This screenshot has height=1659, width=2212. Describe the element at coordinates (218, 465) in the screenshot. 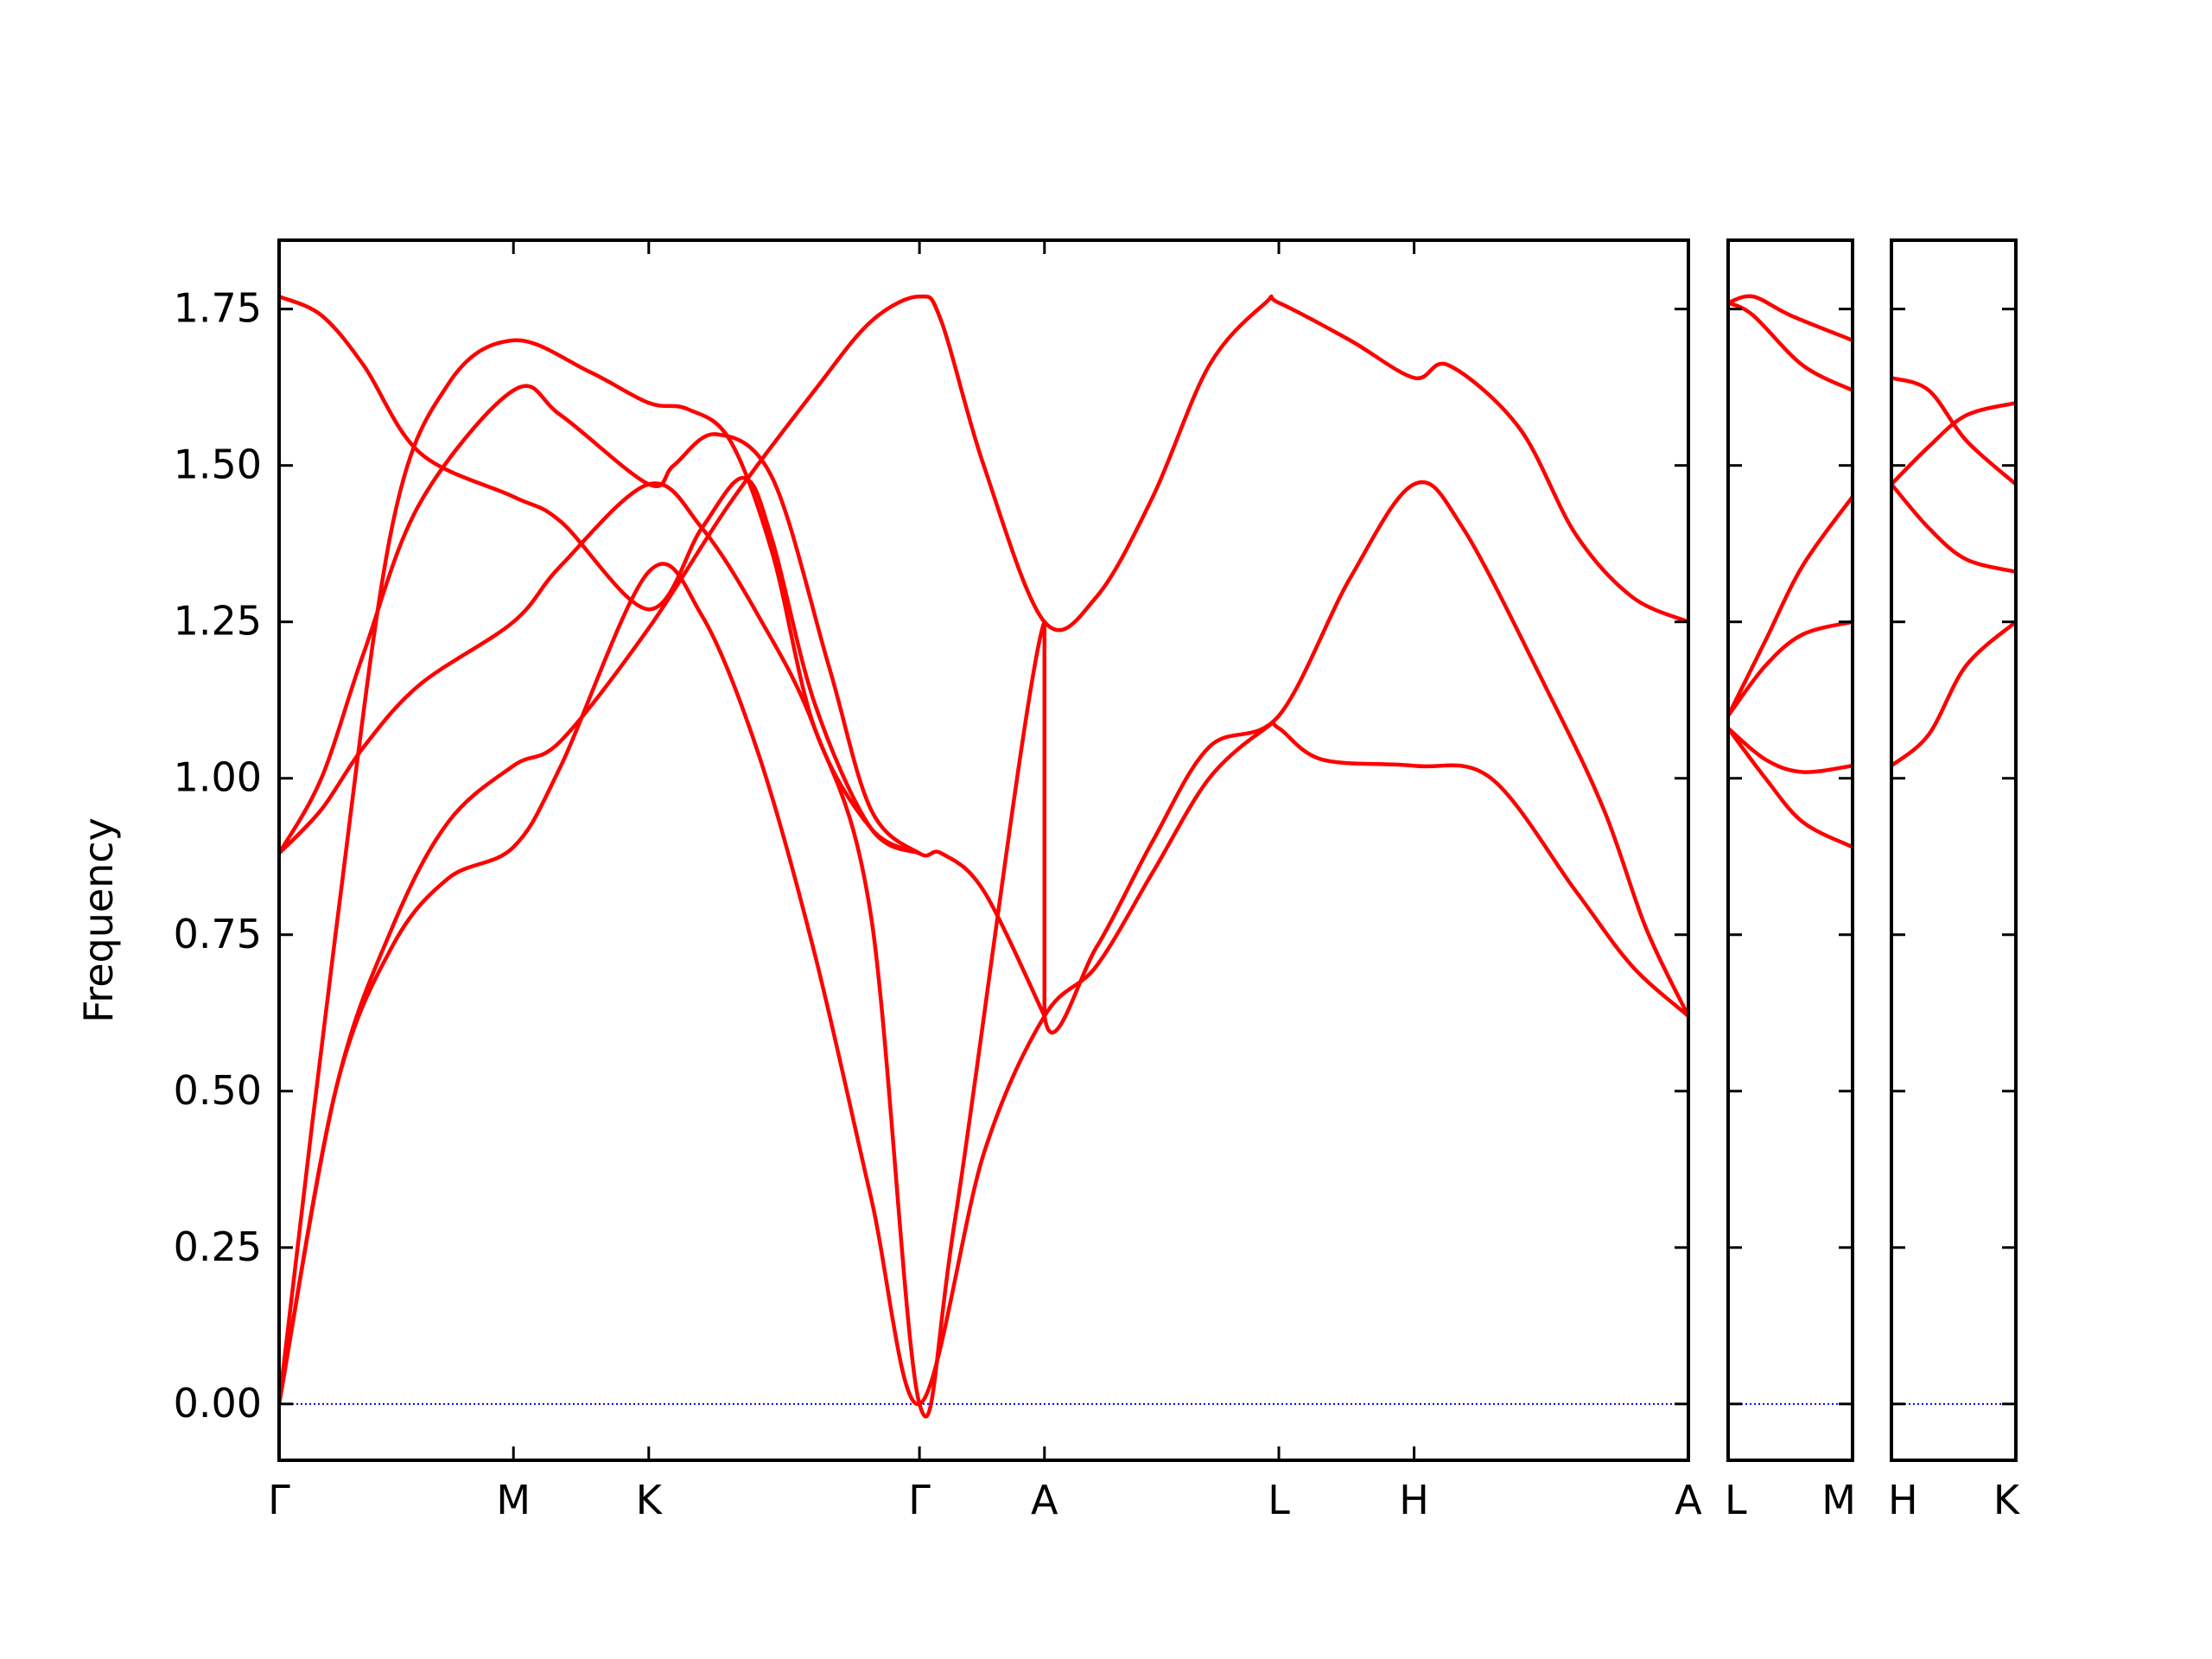

I see `y-tick-label: 1.50` at that location.